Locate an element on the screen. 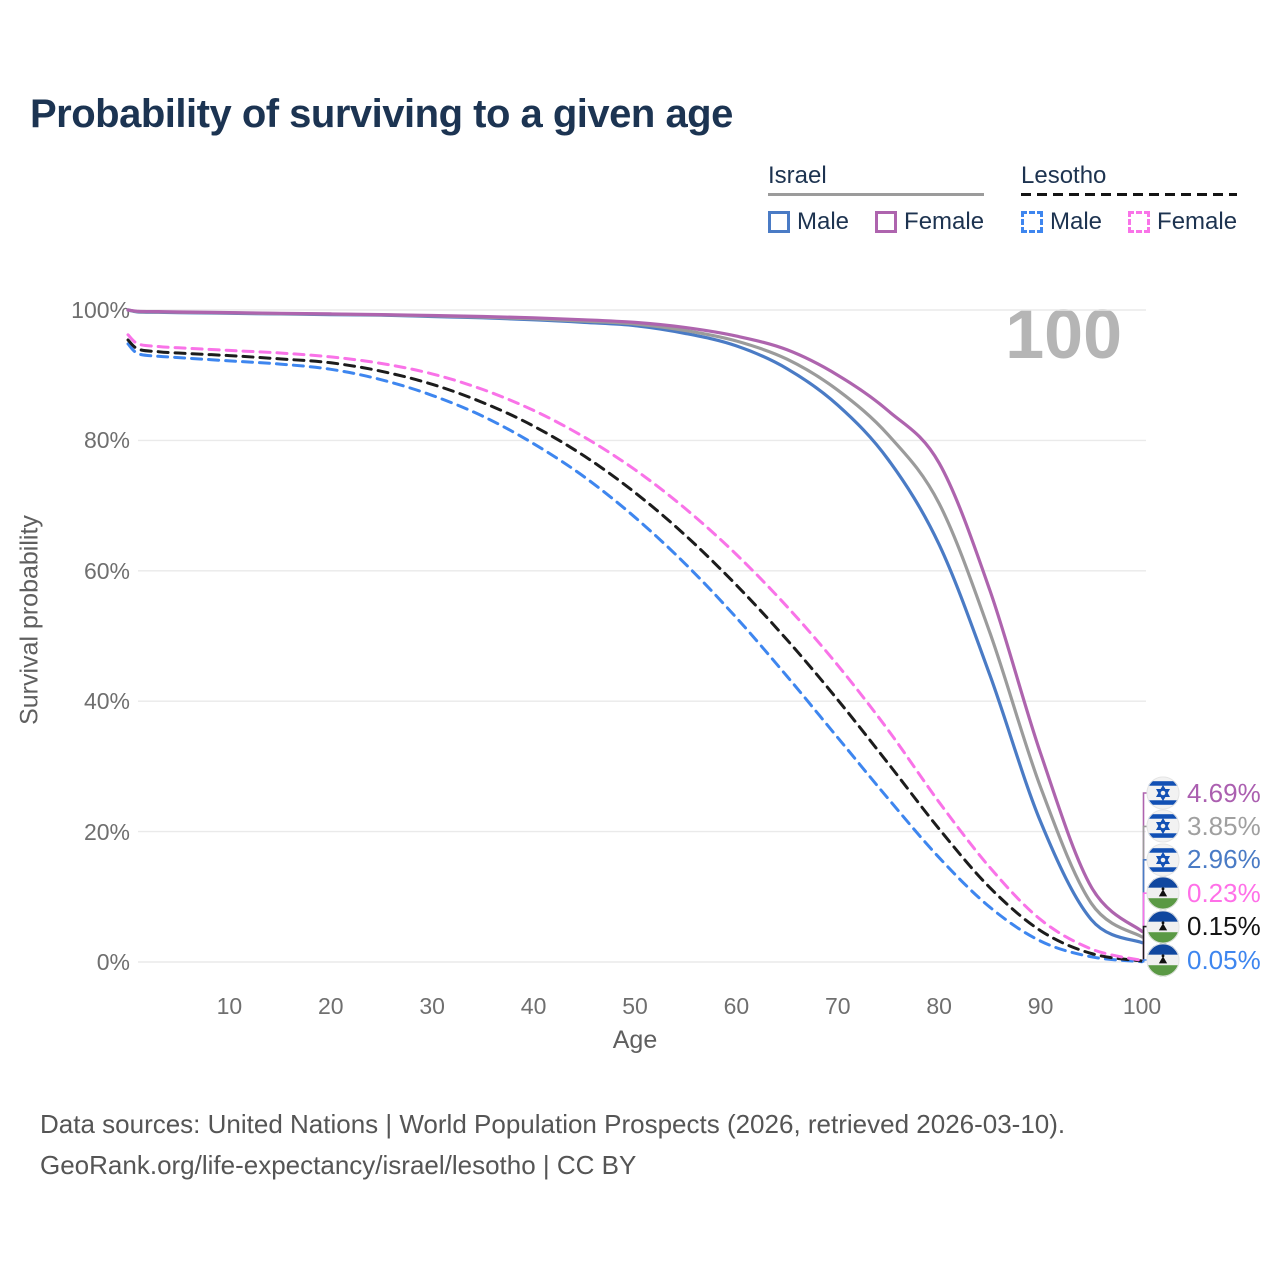 This screenshot has width=1280, height=1280. legend-swatch-lesotho-male is located at coordinates (1032, 222).